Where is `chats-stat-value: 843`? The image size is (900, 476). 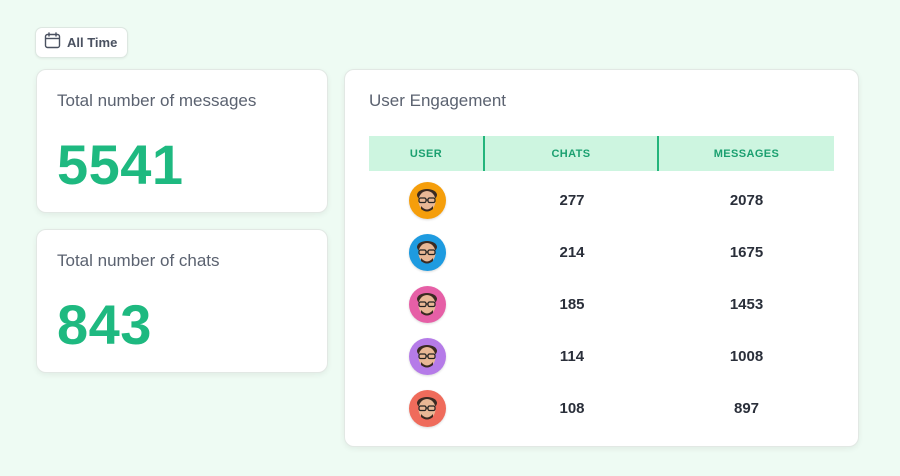
chats-stat-value: 843 is located at coordinates (104, 324).